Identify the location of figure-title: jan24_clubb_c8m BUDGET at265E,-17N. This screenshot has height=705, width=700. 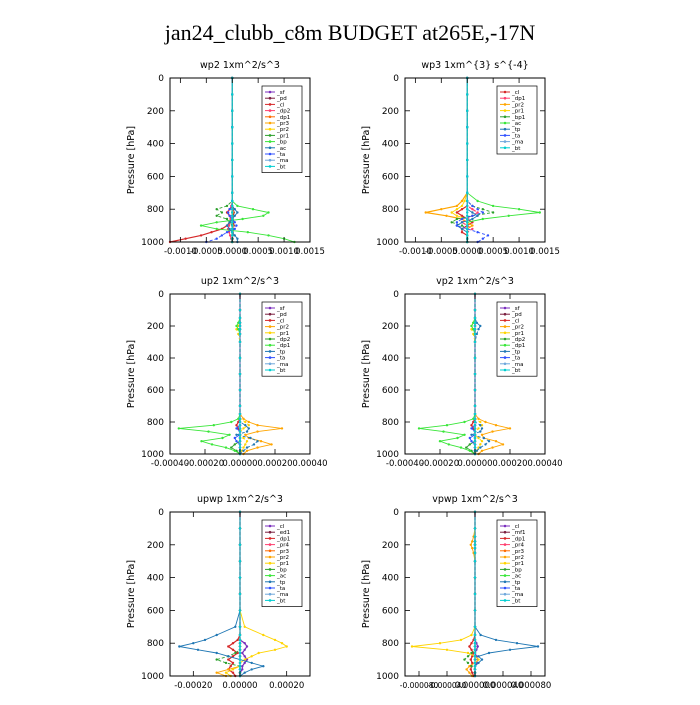
(350, 32).